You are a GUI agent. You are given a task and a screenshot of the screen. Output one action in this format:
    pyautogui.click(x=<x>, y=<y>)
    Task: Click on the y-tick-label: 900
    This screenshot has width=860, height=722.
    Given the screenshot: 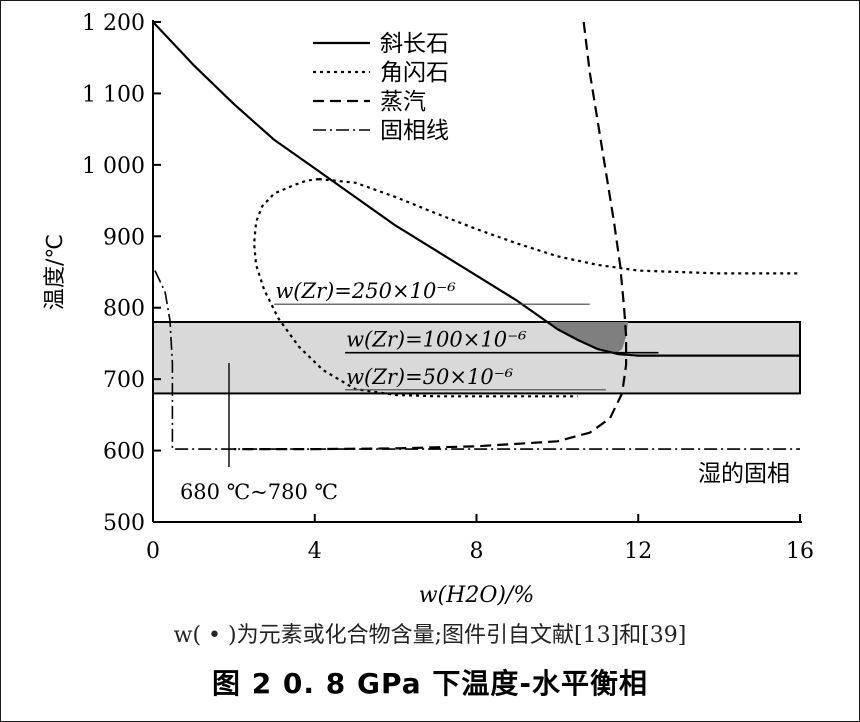 What is the action you would take?
    pyautogui.click(x=124, y=237)
    